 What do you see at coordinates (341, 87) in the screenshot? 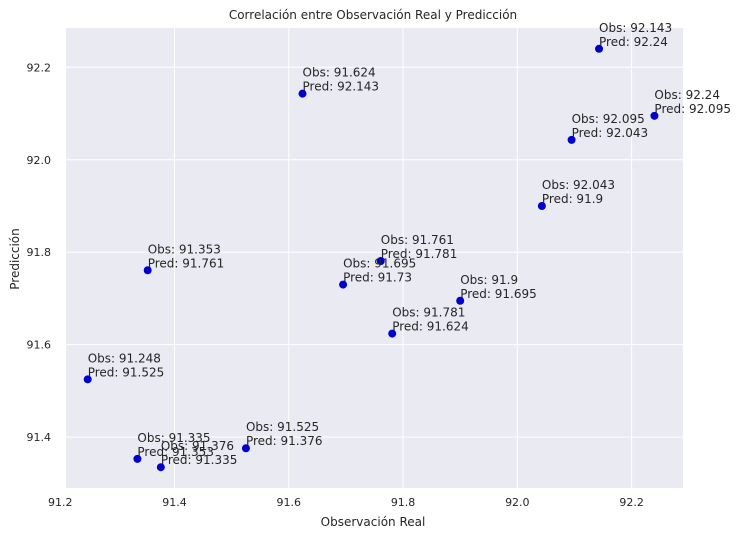
I see `point-label-pred: Pred: 92.143` at bounding box center [341, 87].